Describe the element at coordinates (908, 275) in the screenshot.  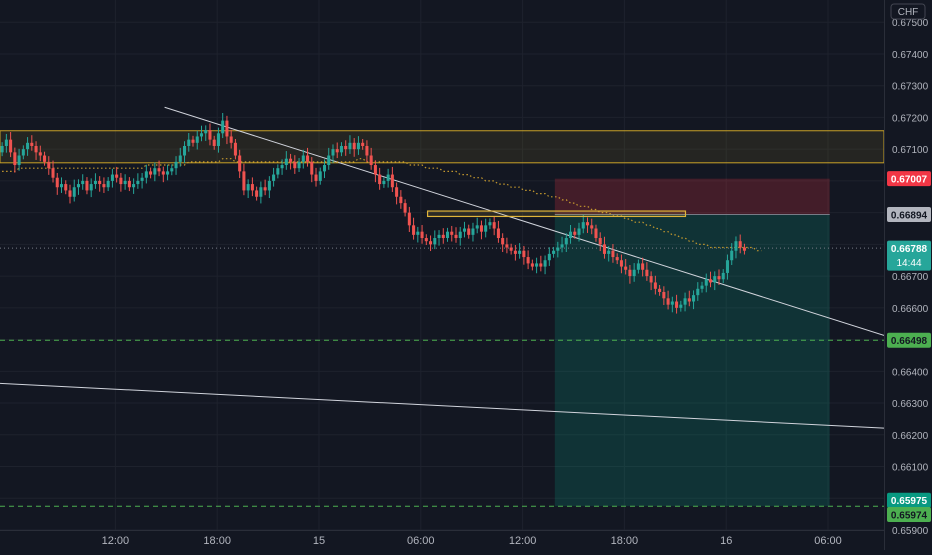
I see `price-axis-panel` at that location.